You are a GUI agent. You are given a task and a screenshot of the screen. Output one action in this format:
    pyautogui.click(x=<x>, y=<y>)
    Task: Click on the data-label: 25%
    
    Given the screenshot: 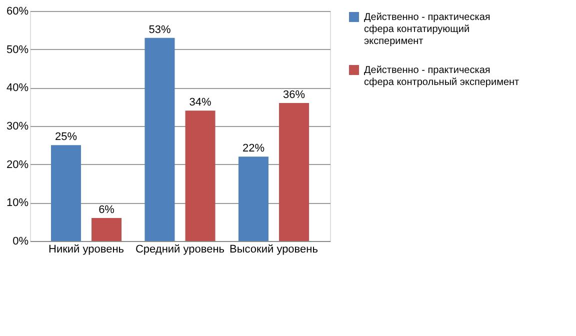 What is the action you would take?
    pyautogui.click(x=66, y=137)
    